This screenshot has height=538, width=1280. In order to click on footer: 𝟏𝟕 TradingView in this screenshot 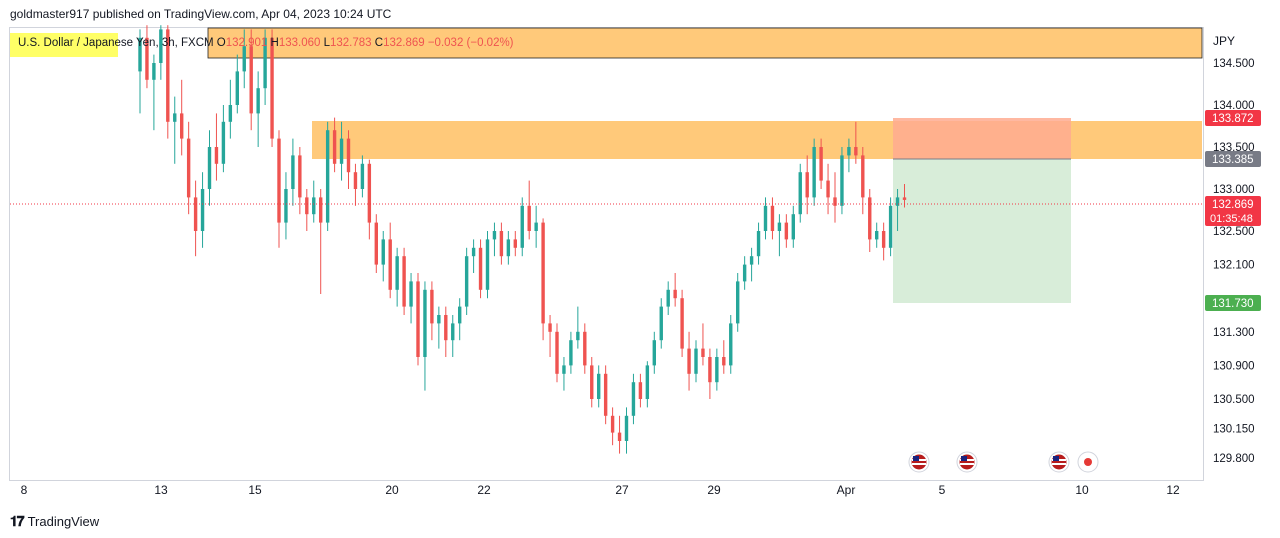, I will do `click(54, 521)`.